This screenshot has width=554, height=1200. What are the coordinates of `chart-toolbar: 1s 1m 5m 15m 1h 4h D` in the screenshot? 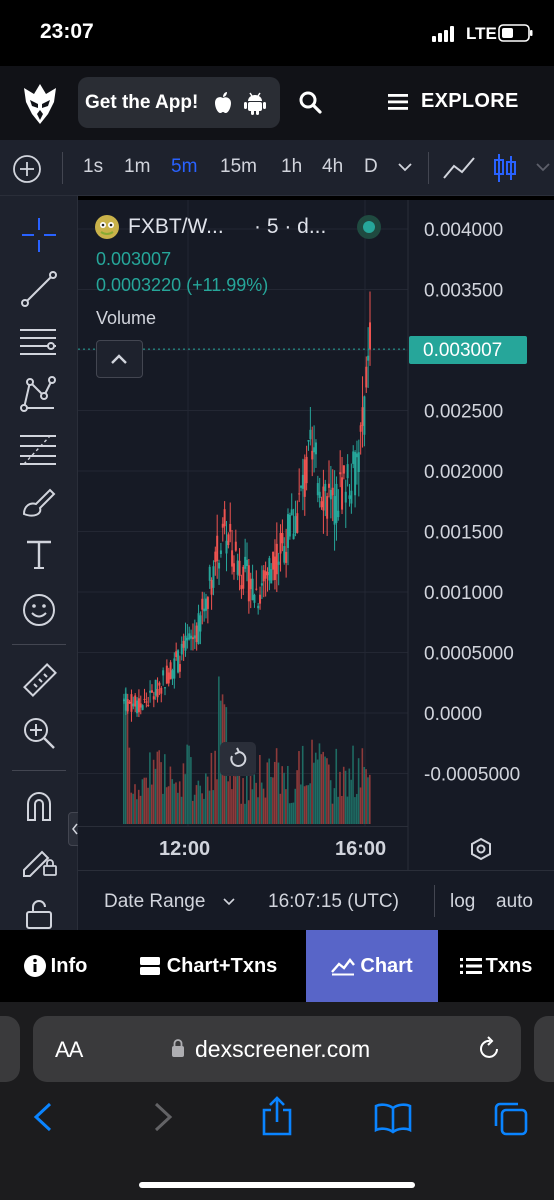 It's located at (277, 168).